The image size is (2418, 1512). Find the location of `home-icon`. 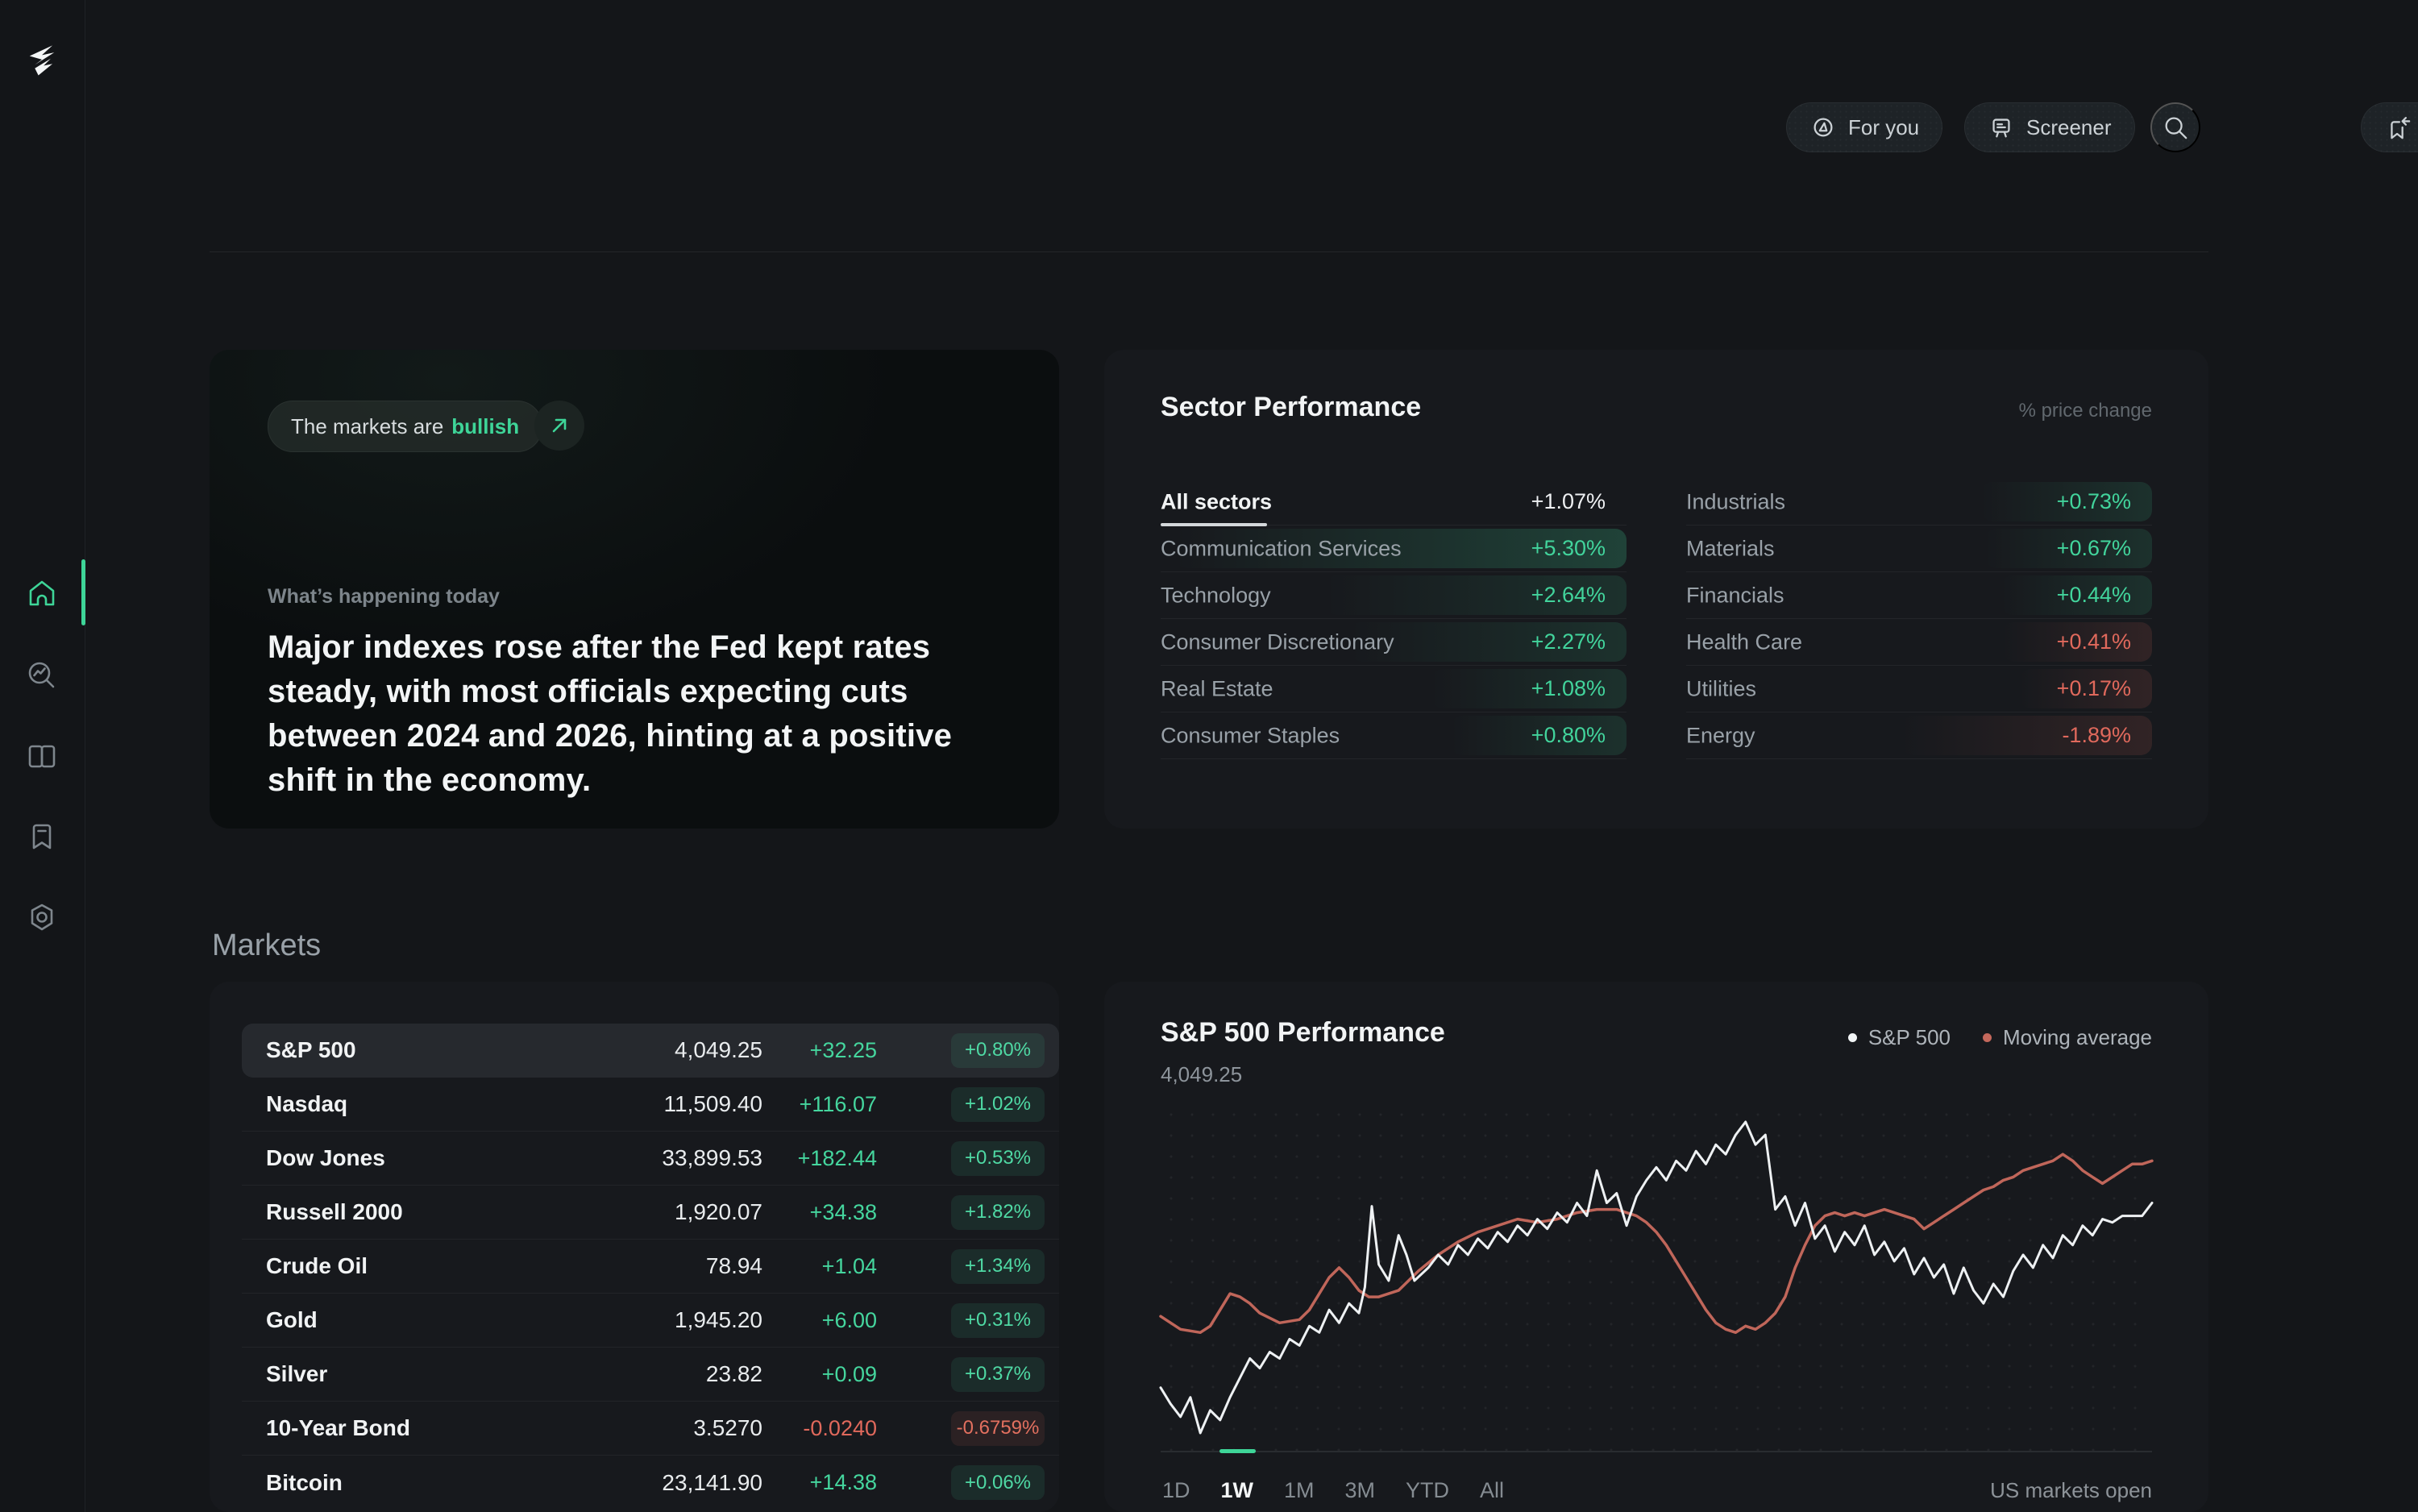

home-icon is located at coordinates (42, 593).